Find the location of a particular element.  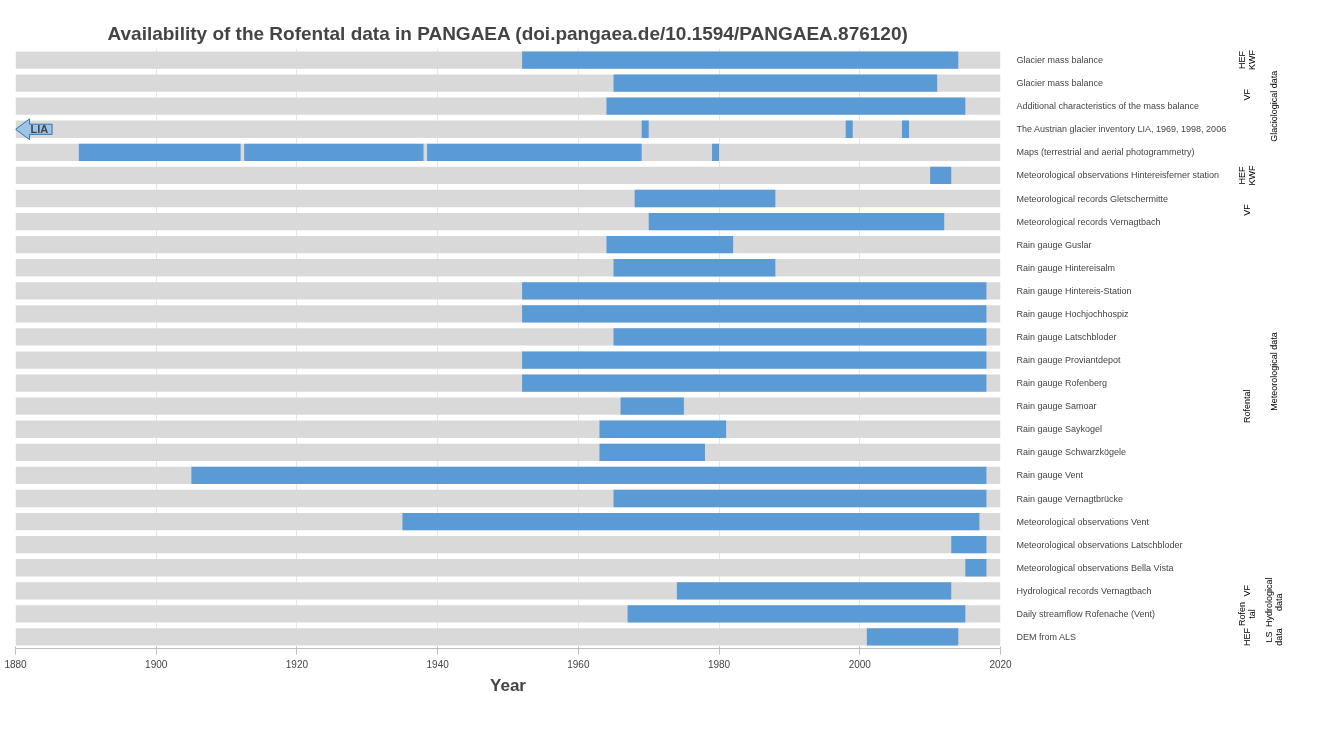

x-tick-label: 1980 is located at coordinates (719, 664).